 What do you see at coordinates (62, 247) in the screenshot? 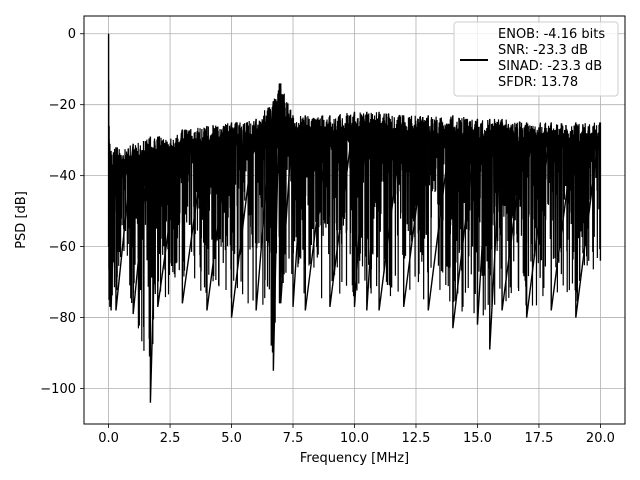
I see `y-tick-label: −60` at bounding box center [62, 247].